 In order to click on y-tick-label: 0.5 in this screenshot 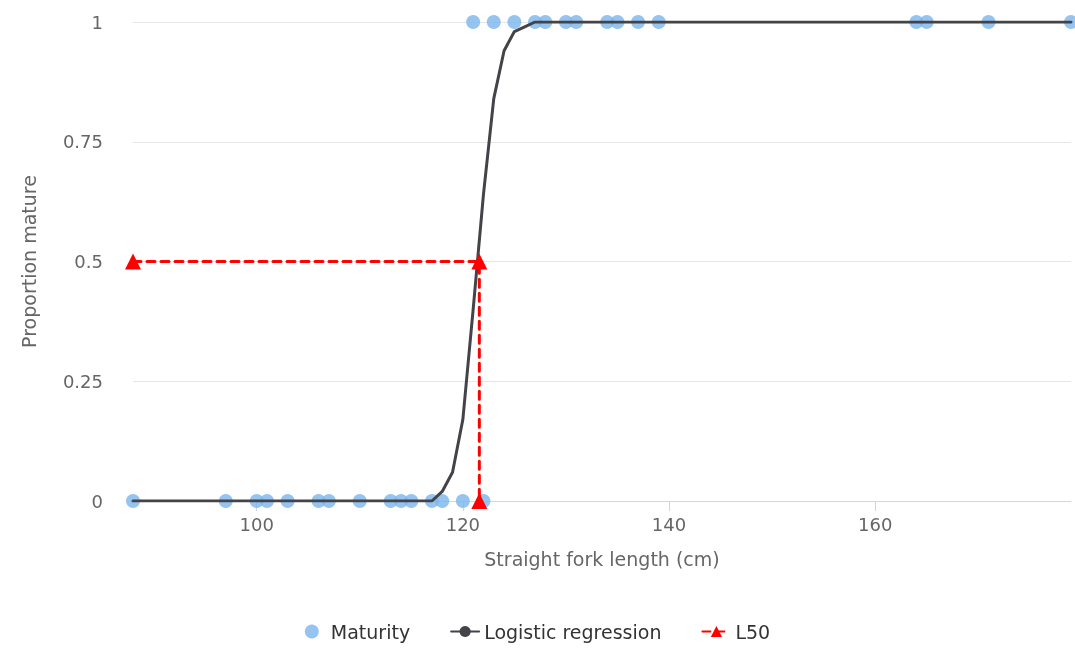, I will do `click(88, 261)`.